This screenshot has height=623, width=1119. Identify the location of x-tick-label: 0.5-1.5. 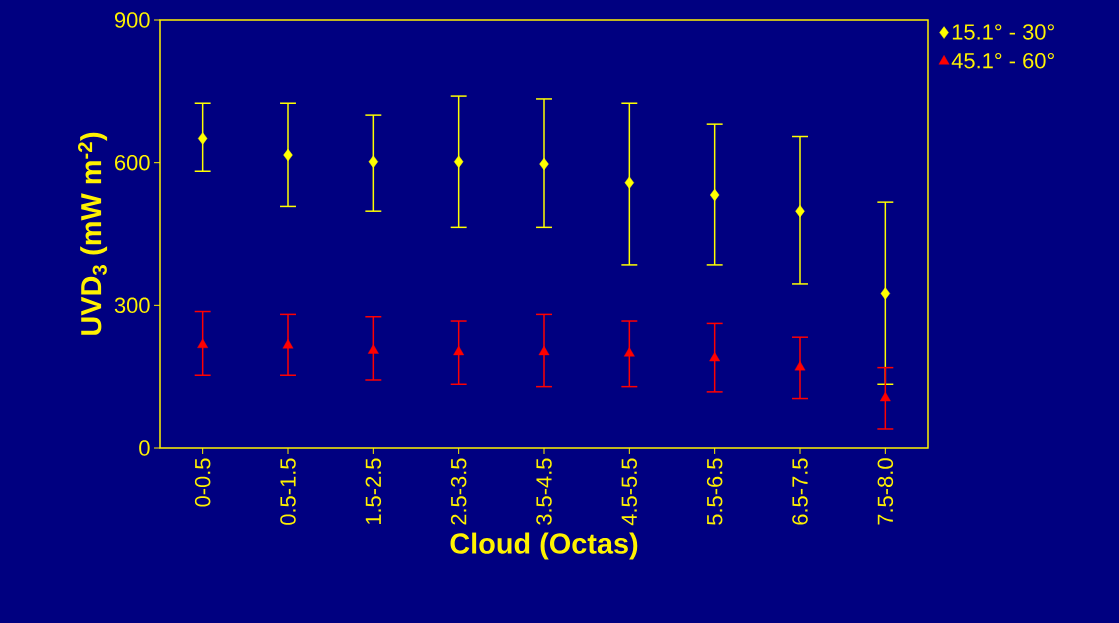
(288, 491).